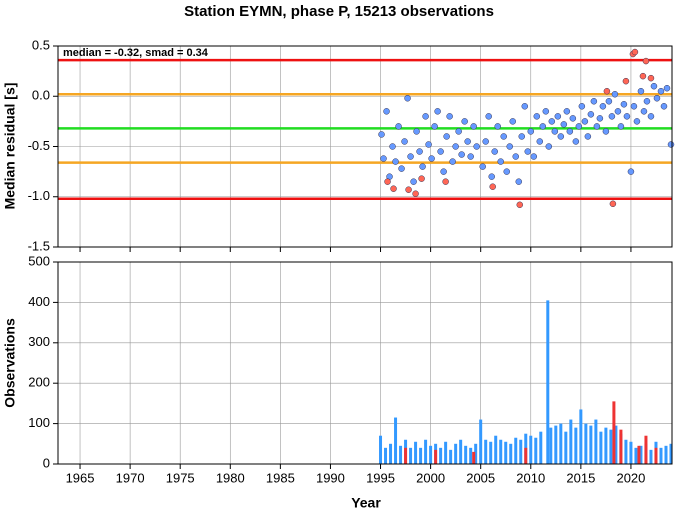 The height and width of the screenshot is (511, 678). What do you see at coordinates (130, 477) in the screenshot?
I see `x-tick-label: 1970` at bounding box center [130, 477].